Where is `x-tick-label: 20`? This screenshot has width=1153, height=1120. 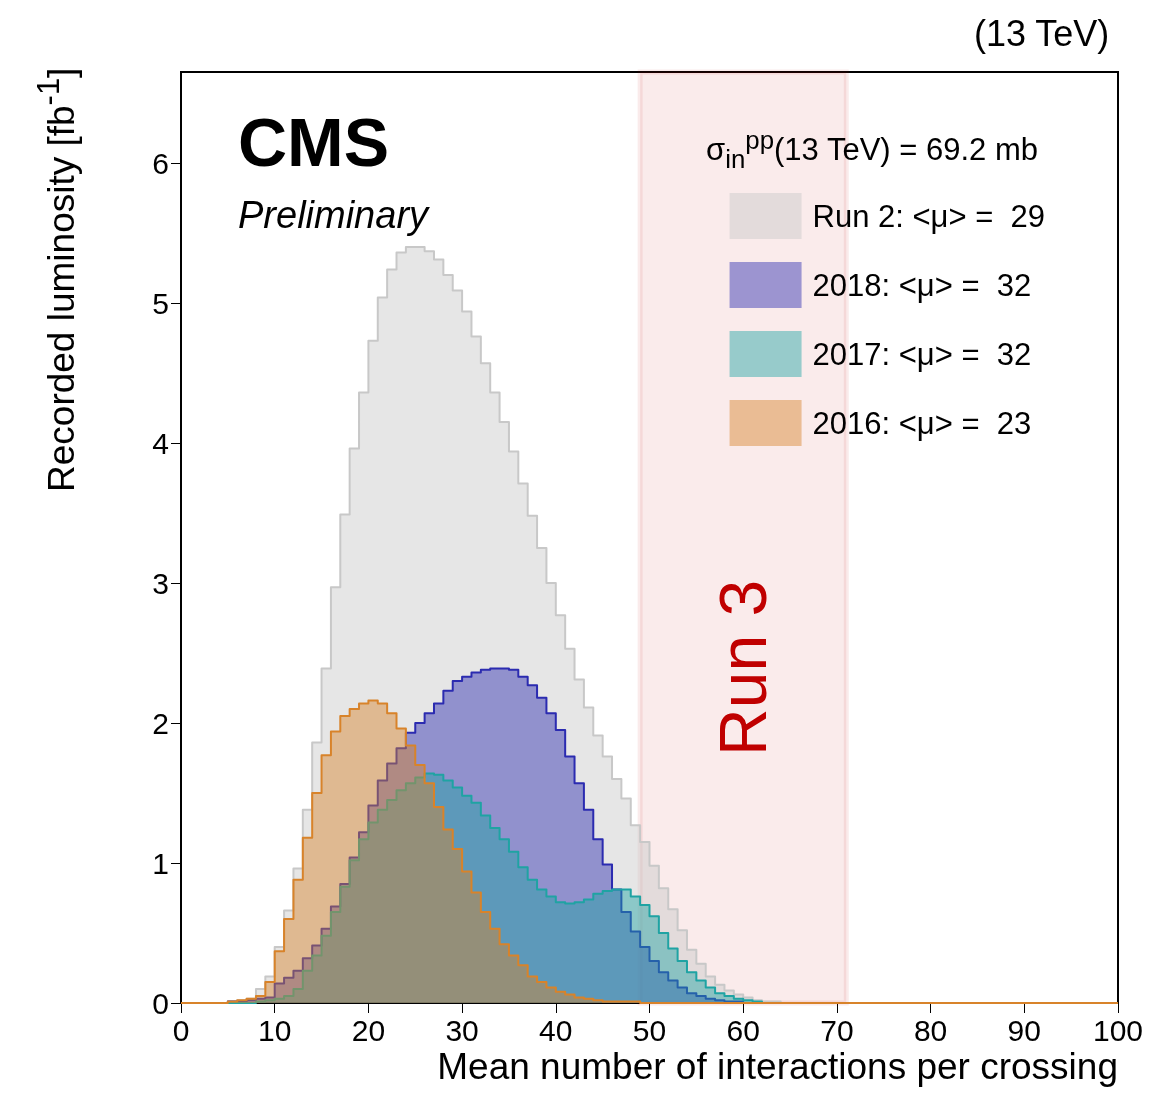
x-tick-label: 20 is located at coordinates (368, 1030).